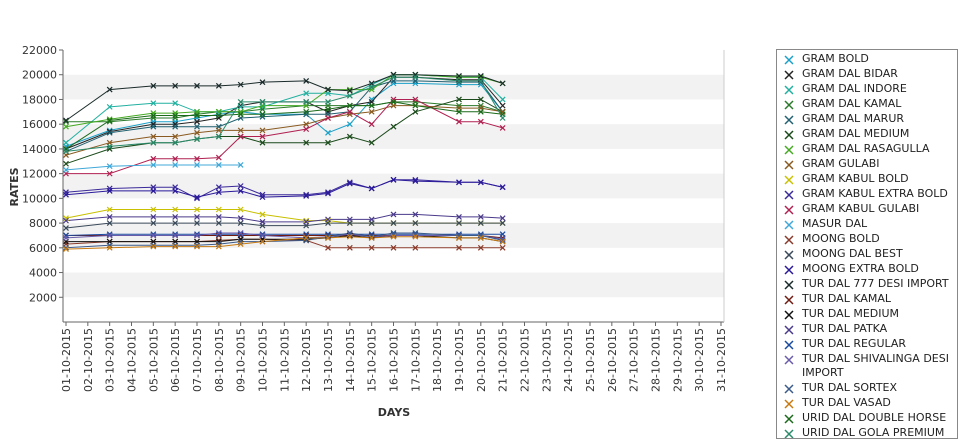 Image resolution: width=975 pixels, height=439 pixels. I want to click on x-tick-label: 21-10-2015, so click(503, 360).